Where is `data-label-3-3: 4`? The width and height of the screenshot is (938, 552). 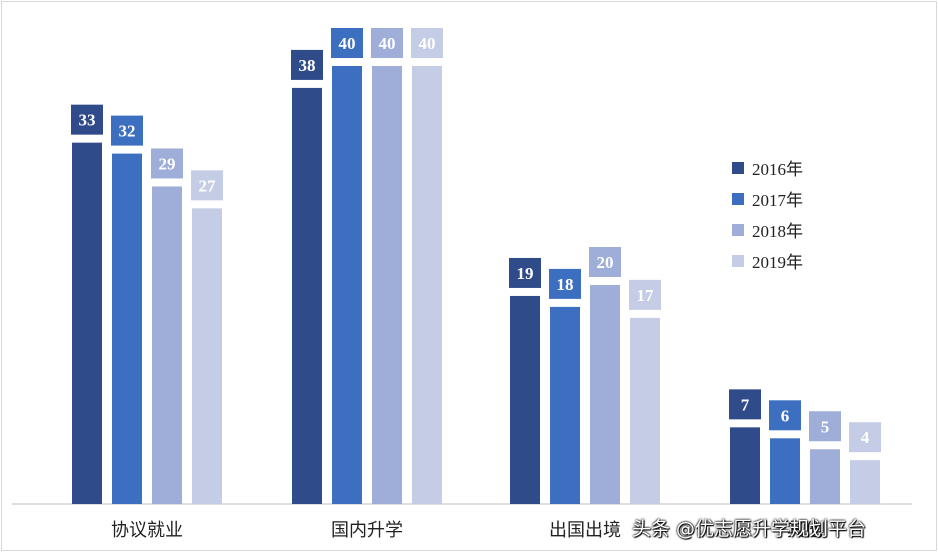 data-label-3-3: 4 is located at coordinates (865, 437).